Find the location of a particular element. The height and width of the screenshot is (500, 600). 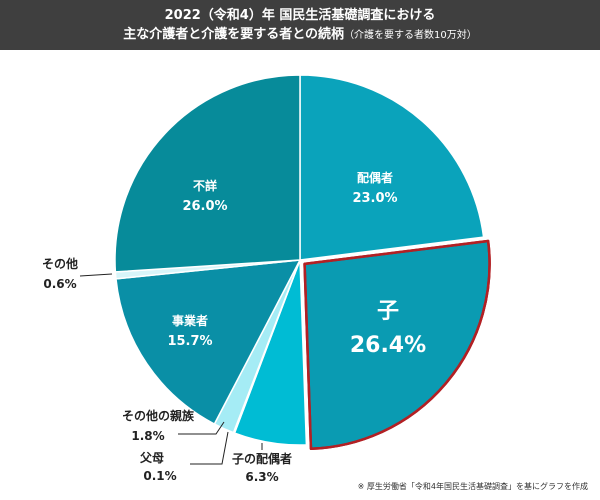

slice-value-6: 15.7% is located at coordinates (189, 341).